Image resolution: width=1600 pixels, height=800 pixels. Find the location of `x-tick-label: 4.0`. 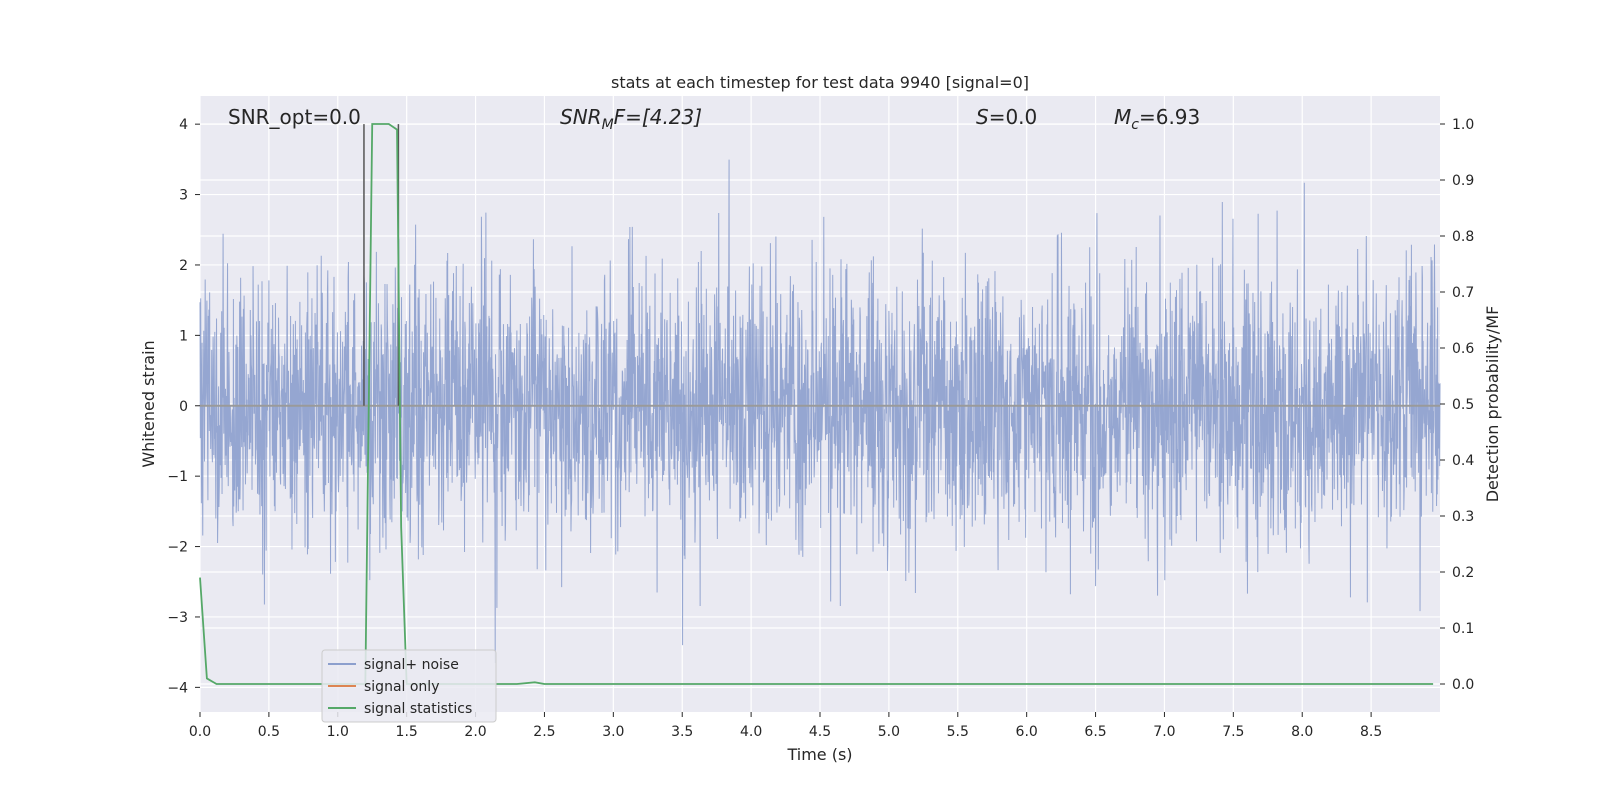

x-tick-label: 4.0 is located at coordinates (751, 732).